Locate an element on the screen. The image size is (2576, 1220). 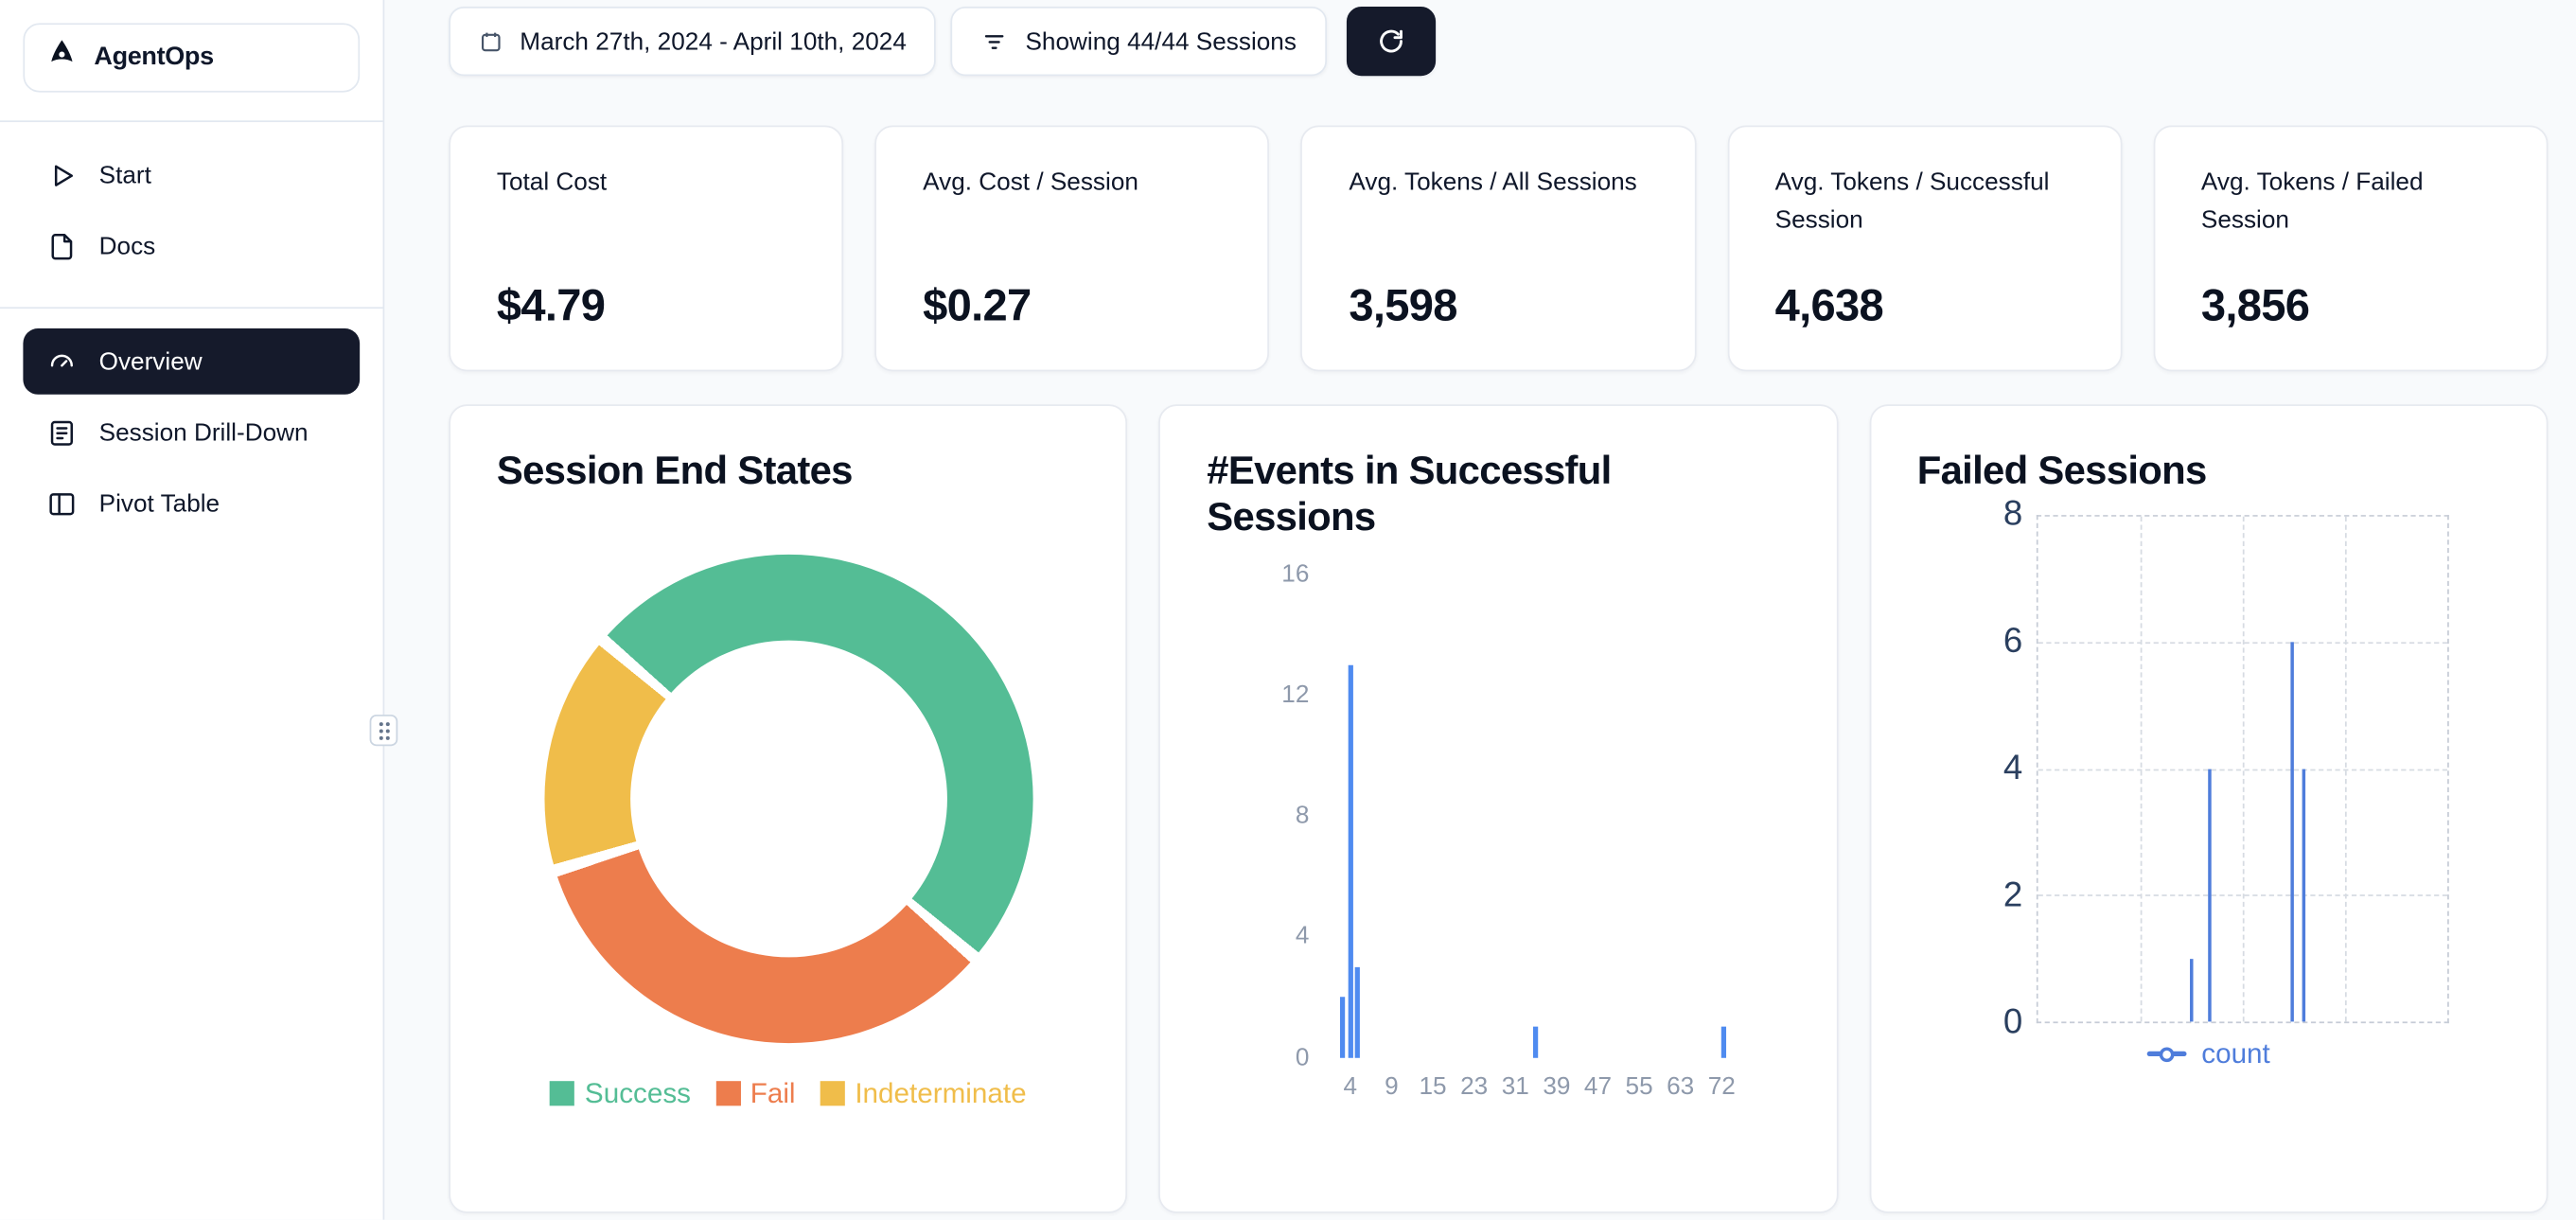
refresh-button is located at coordinates (1391, 41).